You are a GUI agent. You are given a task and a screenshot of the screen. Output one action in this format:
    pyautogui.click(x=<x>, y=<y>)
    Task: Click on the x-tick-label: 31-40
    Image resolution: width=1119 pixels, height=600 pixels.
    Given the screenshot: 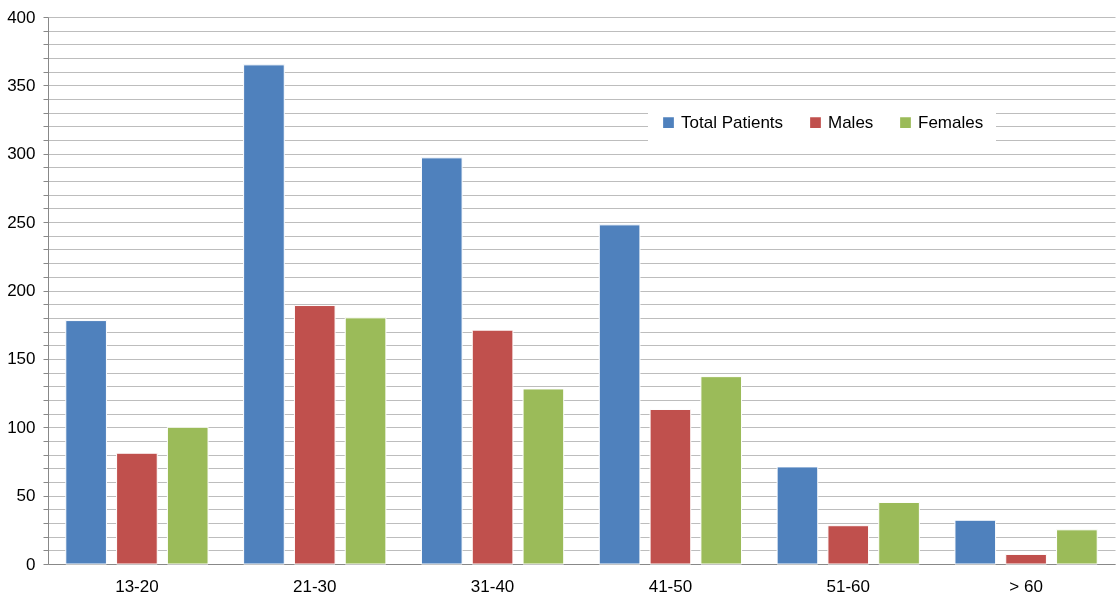 What is the action you would take?
    pyautogui.click(x=492, y=586)
    